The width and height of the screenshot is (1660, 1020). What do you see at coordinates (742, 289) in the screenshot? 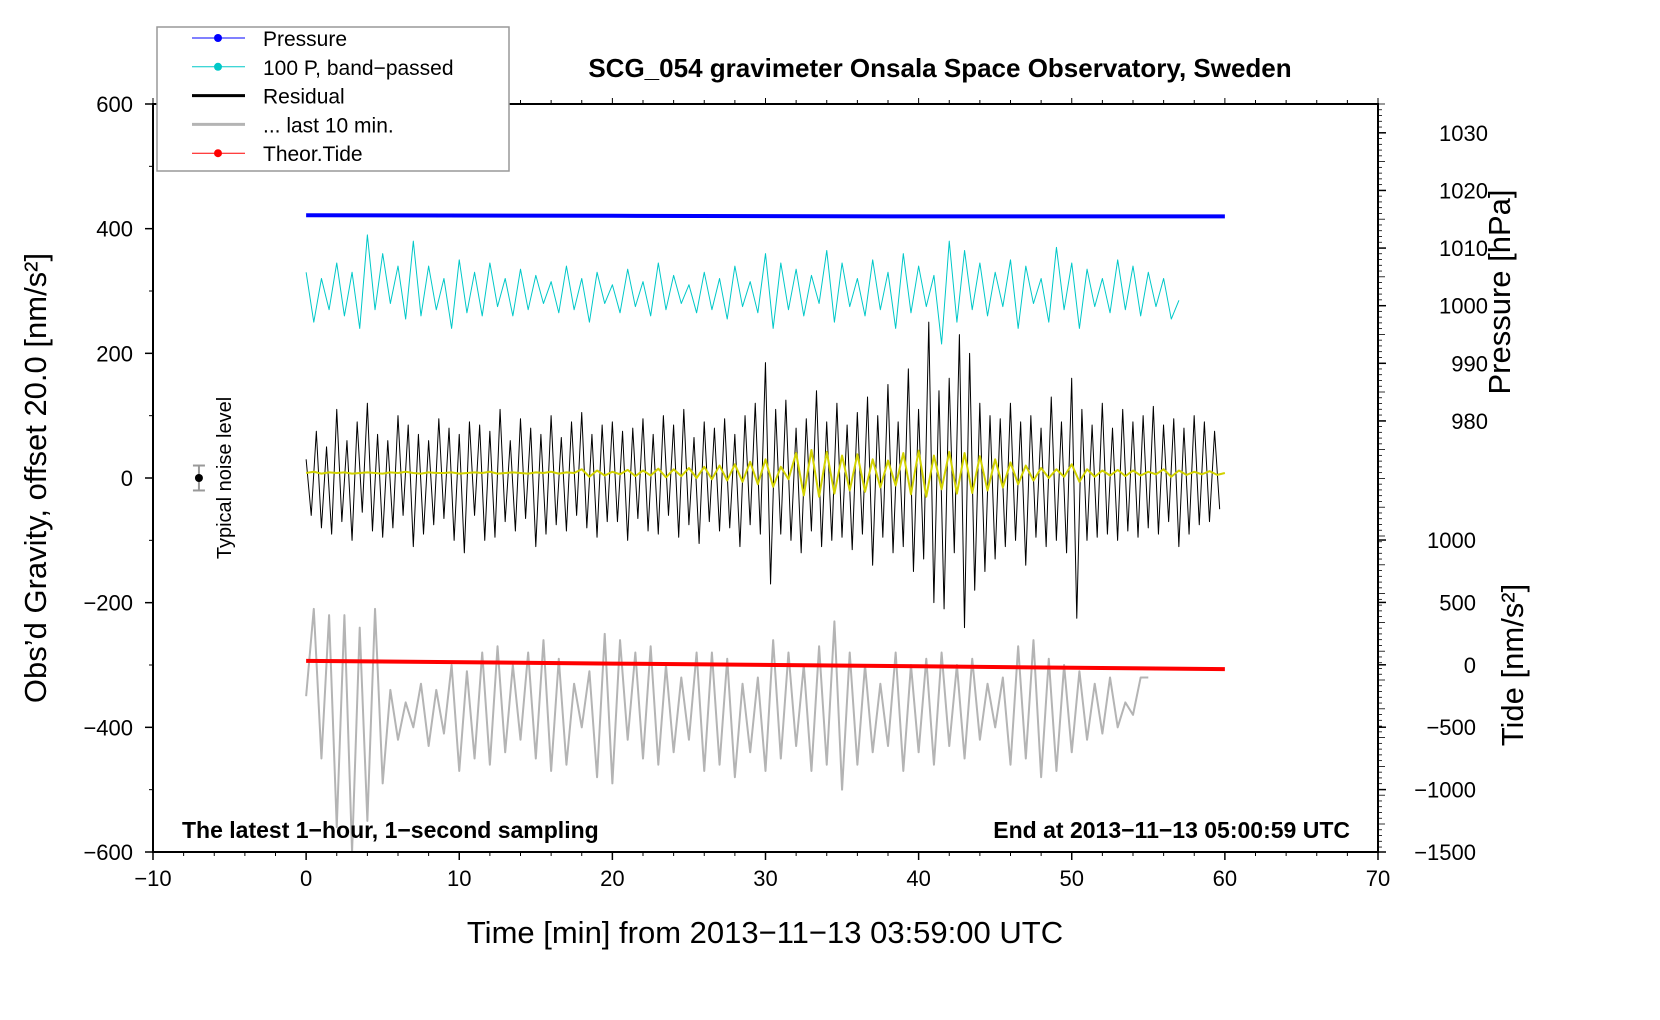
I see `series-line-100-p-band-passed` at bounding box center [742, 289].